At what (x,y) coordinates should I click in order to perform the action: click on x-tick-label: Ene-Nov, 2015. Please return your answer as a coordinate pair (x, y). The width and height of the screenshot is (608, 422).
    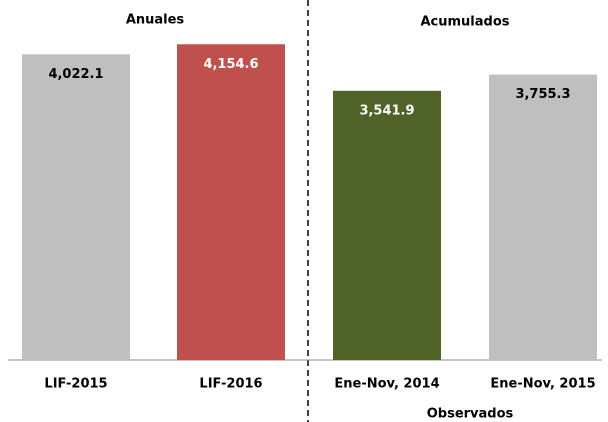
    Looking at the image, I should click on (542, 384).